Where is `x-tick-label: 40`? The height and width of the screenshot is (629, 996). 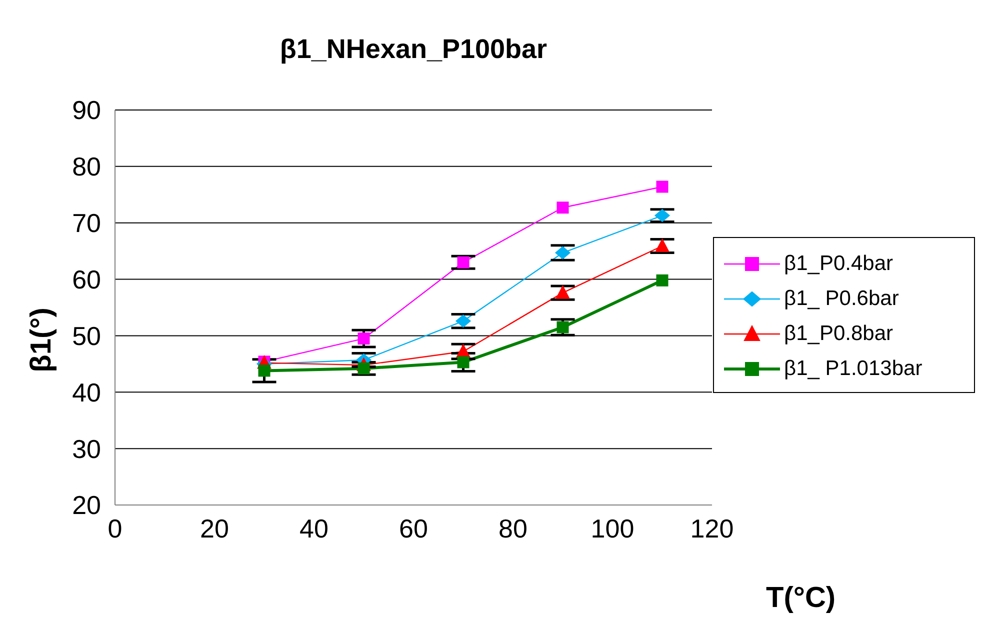 x-tick-label: 40 is located at coordinates (314, 528).